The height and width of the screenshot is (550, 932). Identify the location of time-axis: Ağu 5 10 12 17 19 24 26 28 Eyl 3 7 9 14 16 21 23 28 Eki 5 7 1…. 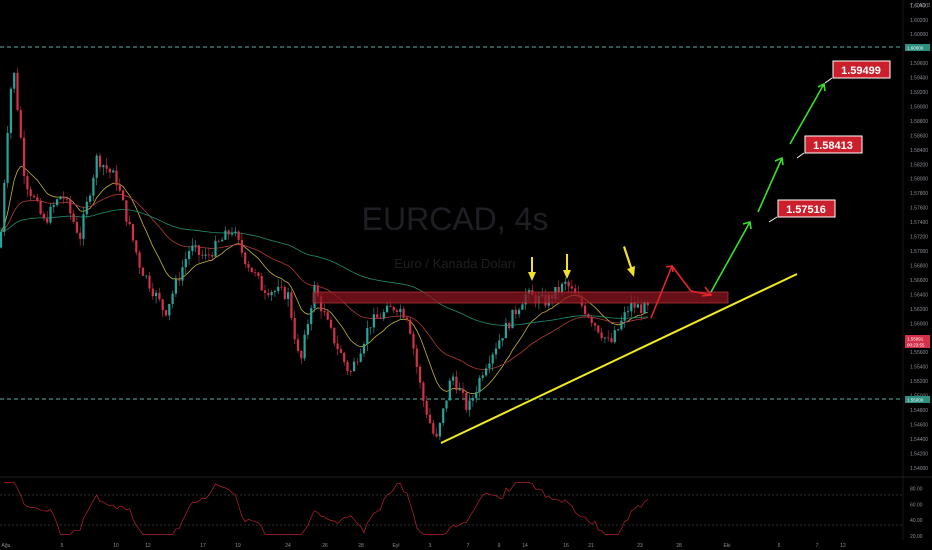
(424, 546).